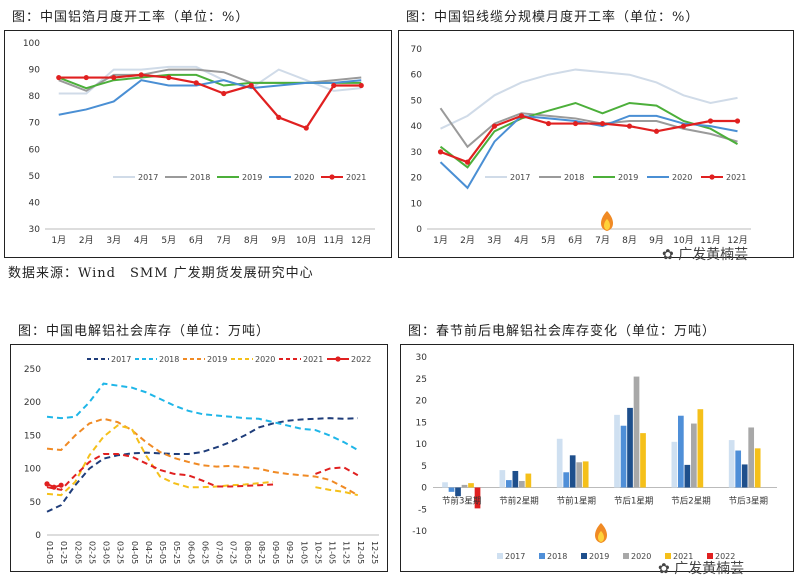  Describe the element at coordinates (32, 403) in the screenshot. I see `y-tick-label: 200` at that location.